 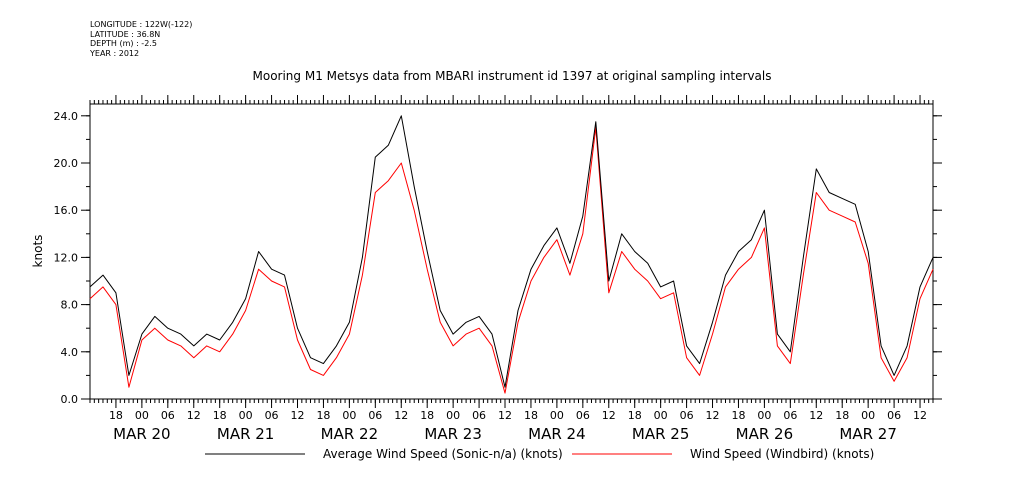 What do you see at coordinates (764, 434) in the screenshot?
I see `x-day-label: MAR 26` at bounding box center [764, 434].